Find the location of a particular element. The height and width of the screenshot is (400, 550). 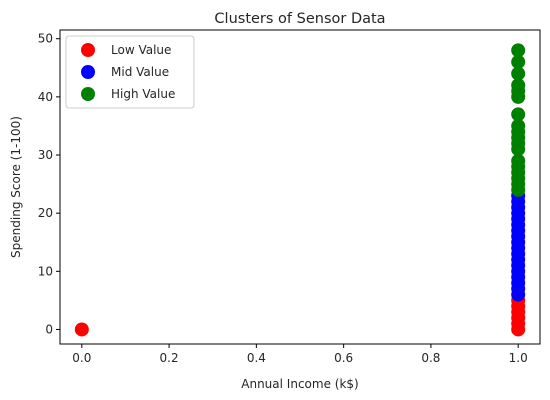

x-tick-label: 0.2 is located at coordinates (169, 358).